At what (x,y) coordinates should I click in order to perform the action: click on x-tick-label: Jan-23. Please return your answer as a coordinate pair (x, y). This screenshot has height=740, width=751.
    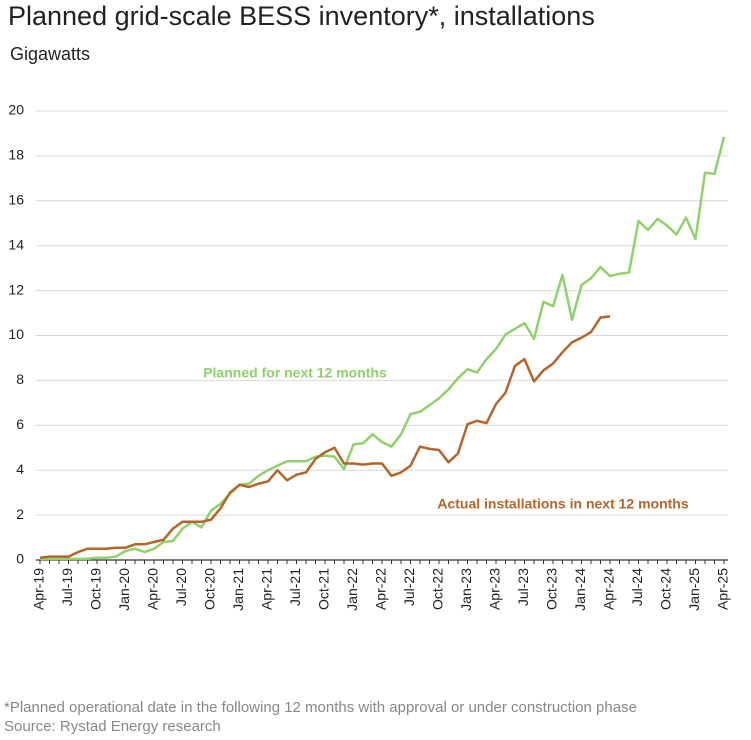
    Looking at the image, I should click on (466, 589).